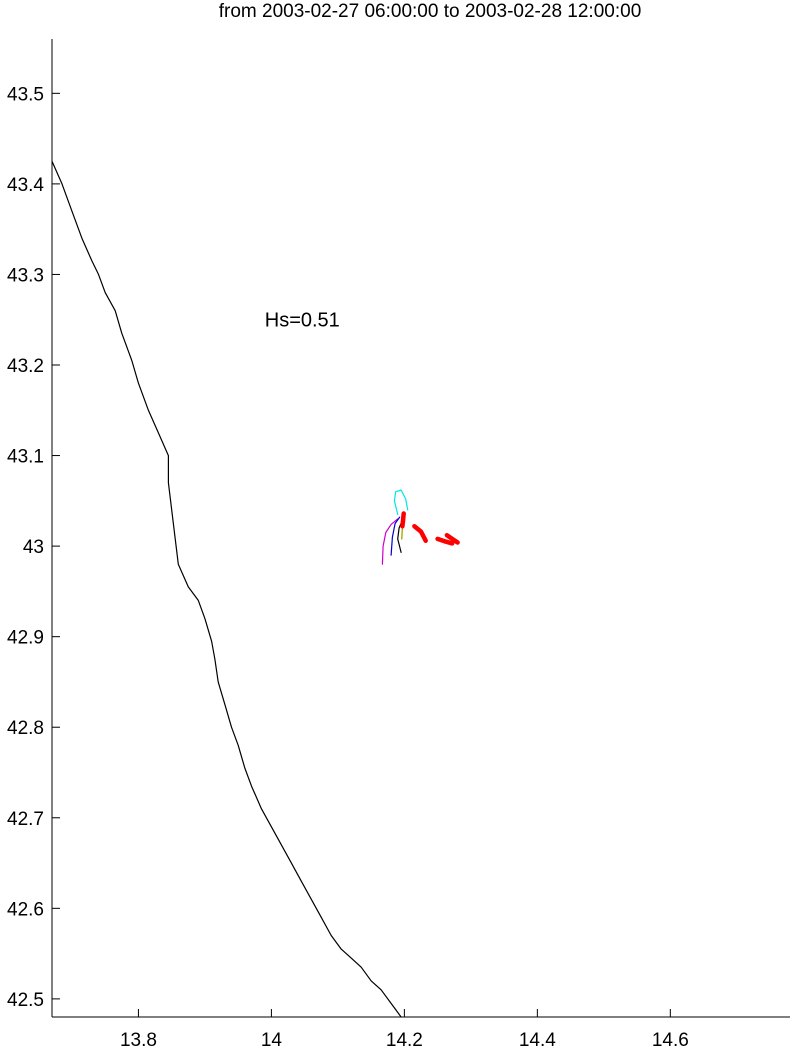 The image size is (792, 1055). What do you see at coordinates (272, 1040) in the screenshot?
I see `x-tick-label: 14` at bounding box center [272, 1040].